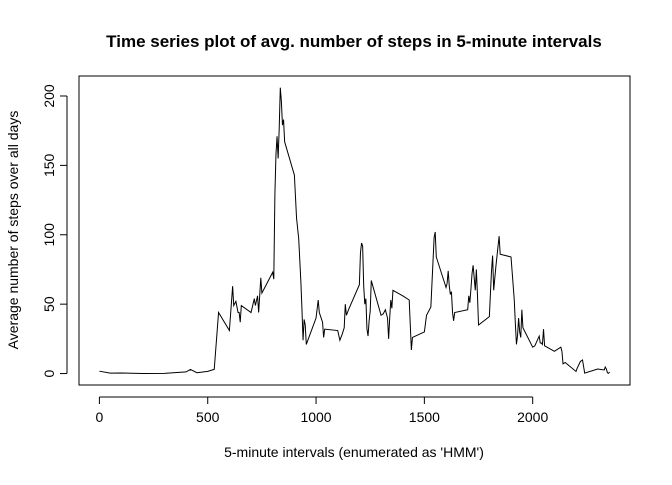 The width and height of the screenshot is (672, 485). Describe the element at coordinates (49, 96) in the screenshot. I see `y-tick-label: 200` at that location.